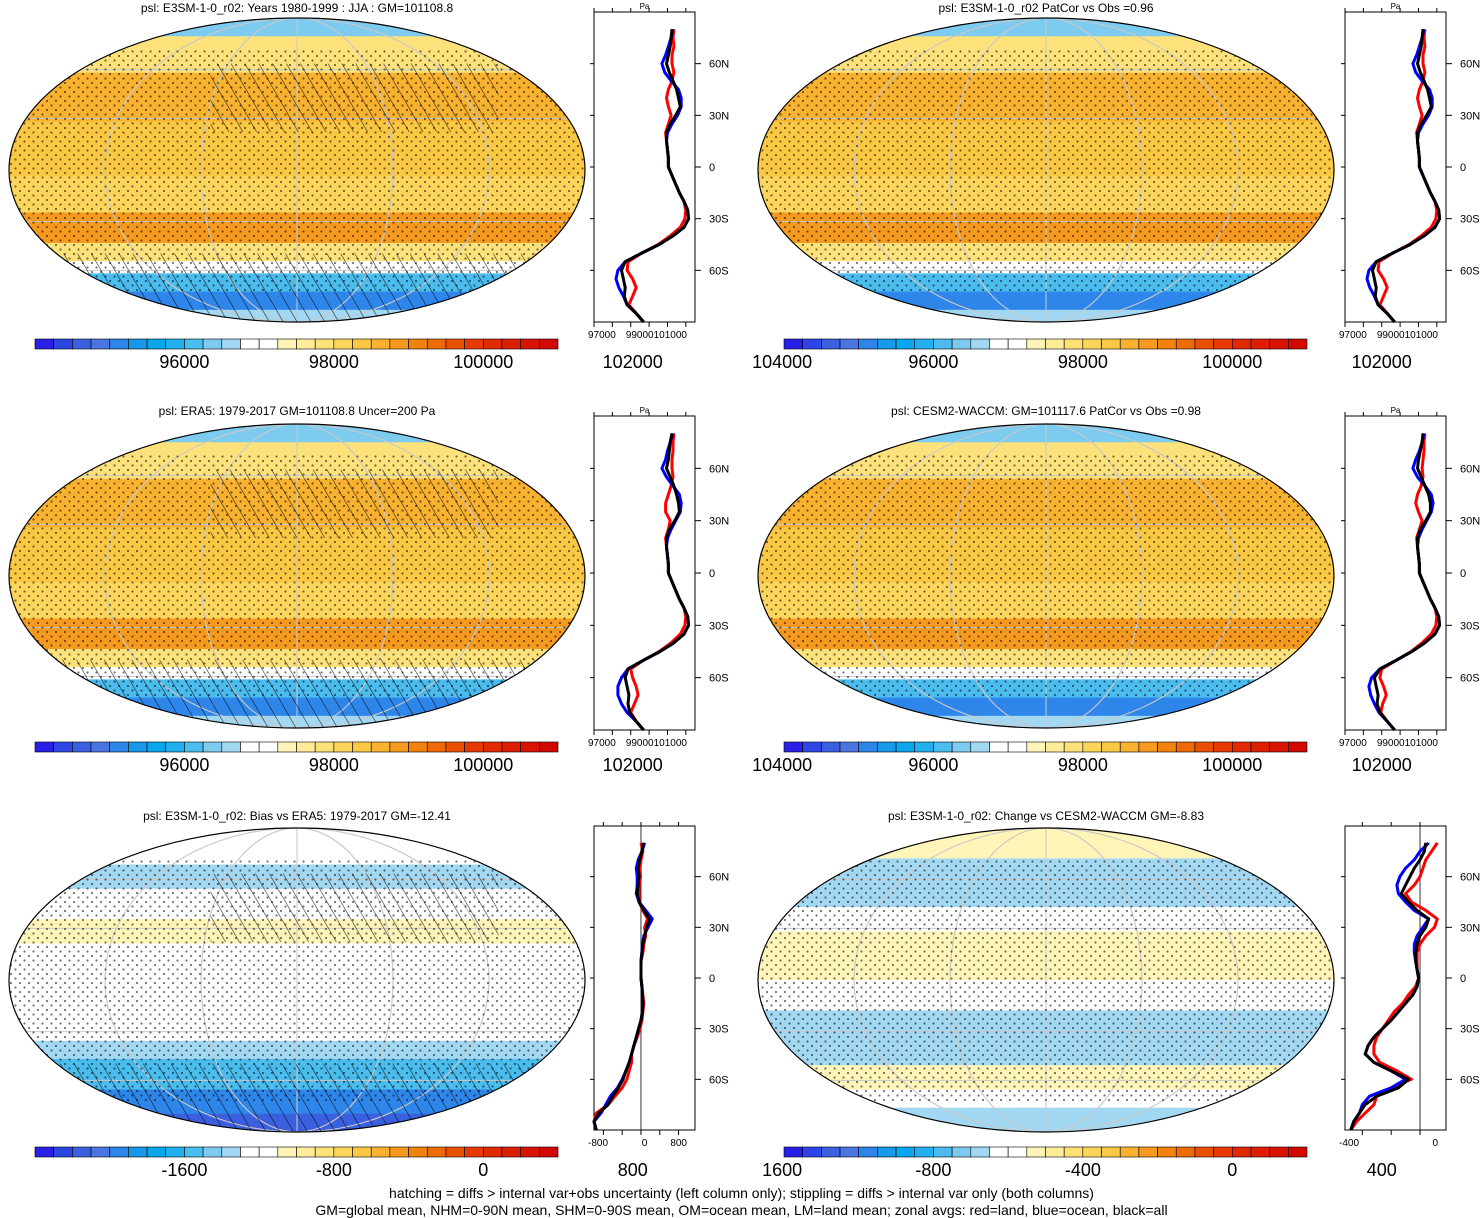  I want to click on zonal-unit-label: Pa, so click(645, 410).